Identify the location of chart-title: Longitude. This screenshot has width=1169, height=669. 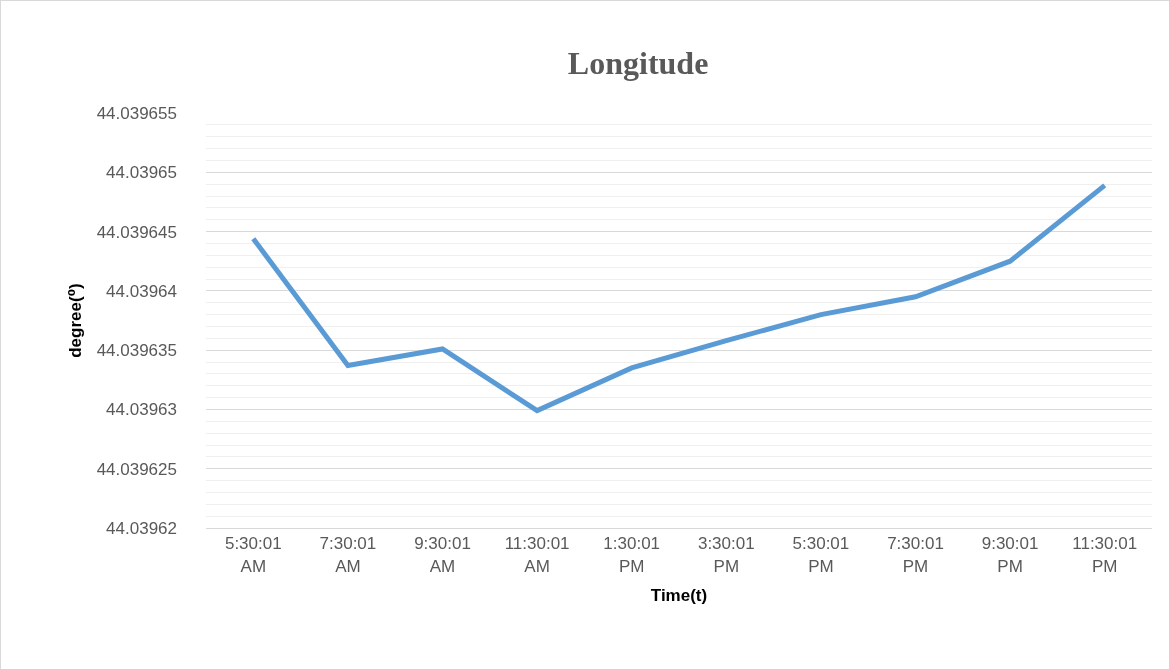
(638, 62).